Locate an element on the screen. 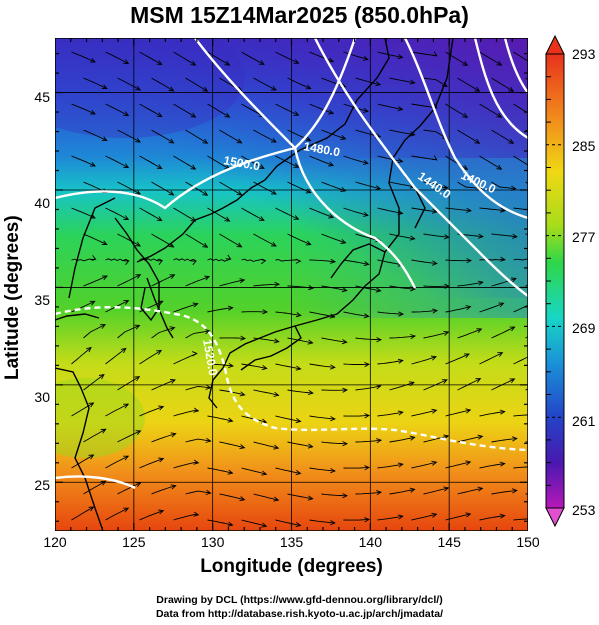 This screenshot has width=599, height=625. y-axis-label: Latitude (degrees) is located at coordinates (13, 297).